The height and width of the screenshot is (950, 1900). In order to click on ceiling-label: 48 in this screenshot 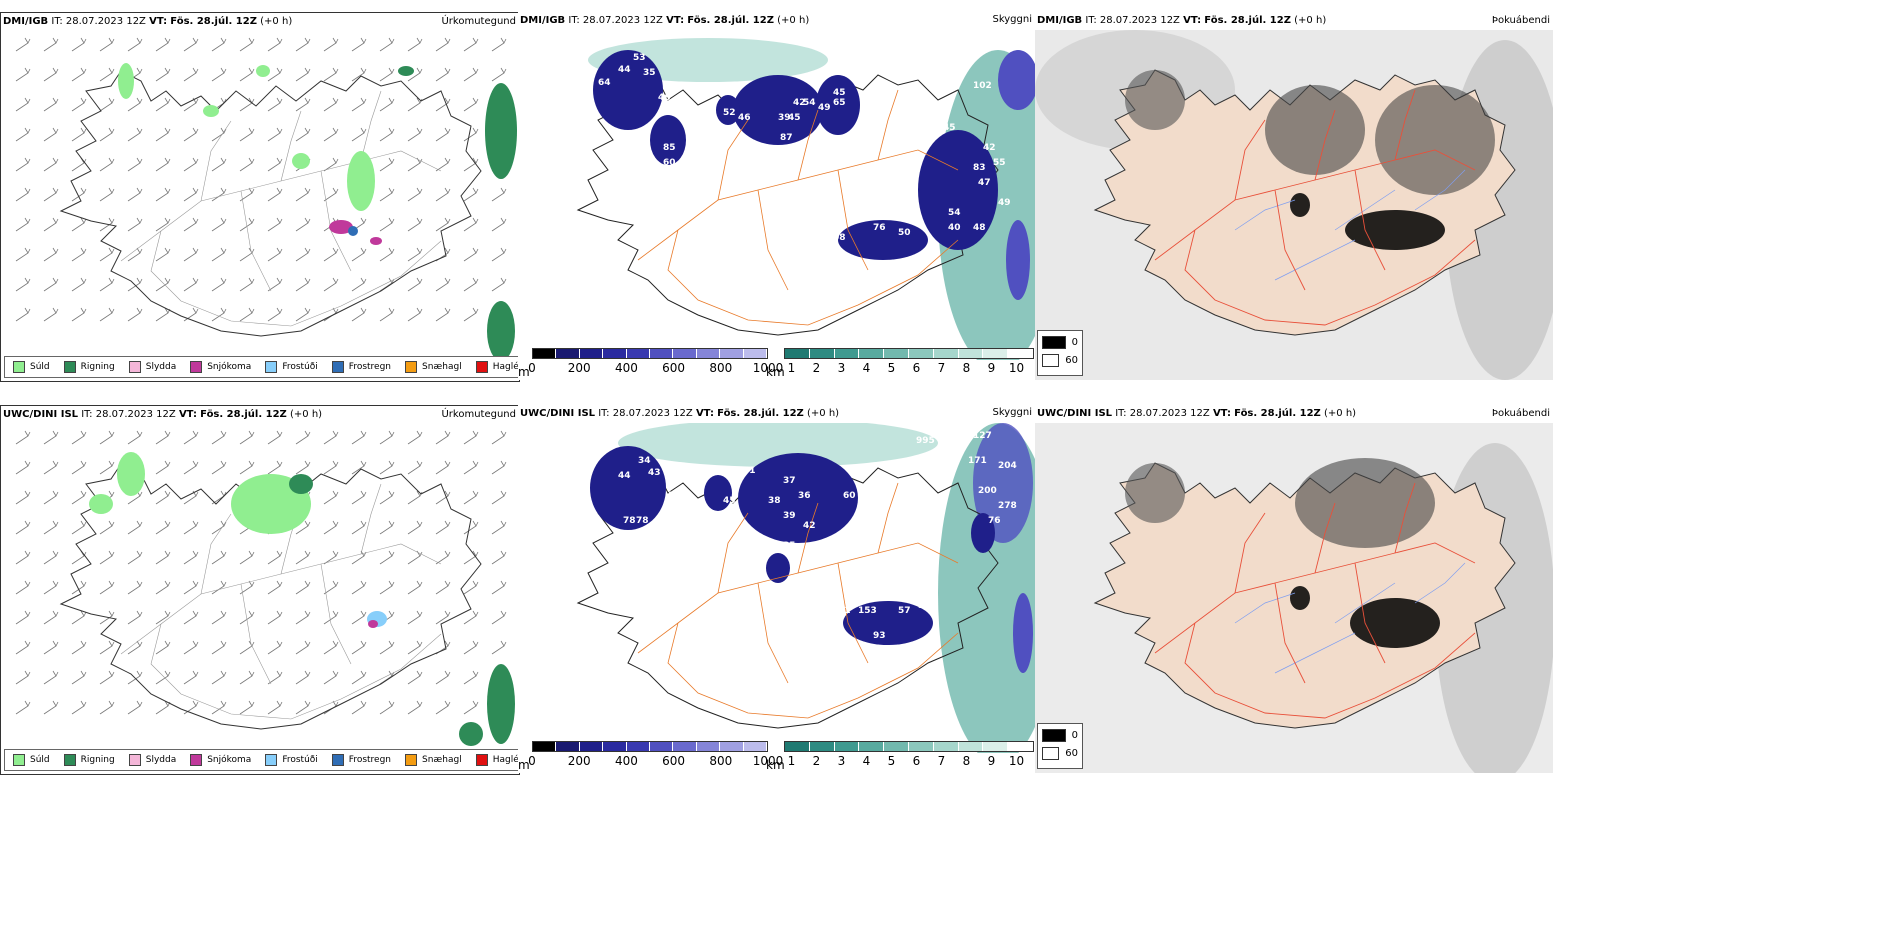, I will do `click(979, 228)`.